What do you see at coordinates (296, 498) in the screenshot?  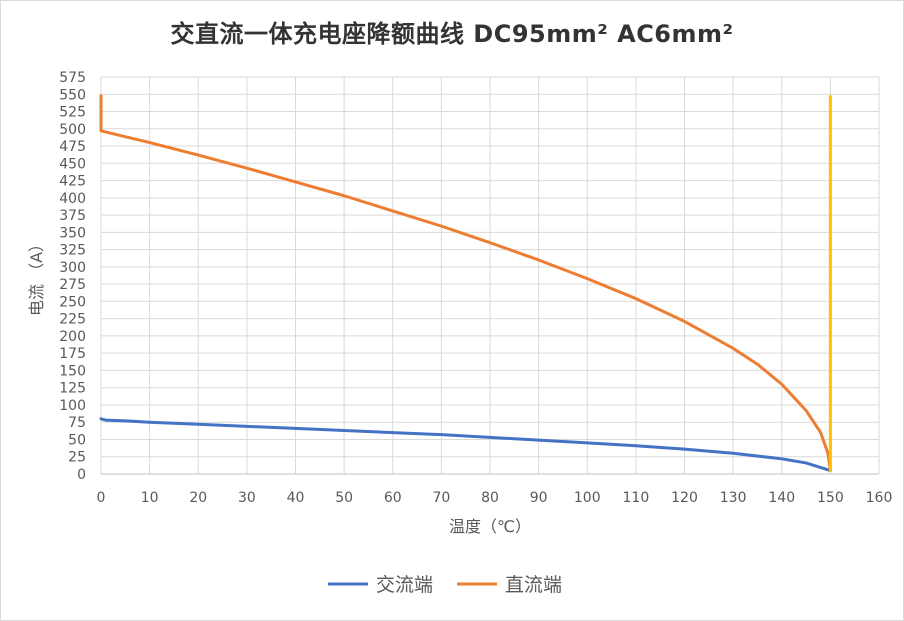 I see `x-tick-label: 40` at bounding box center [296, 498].